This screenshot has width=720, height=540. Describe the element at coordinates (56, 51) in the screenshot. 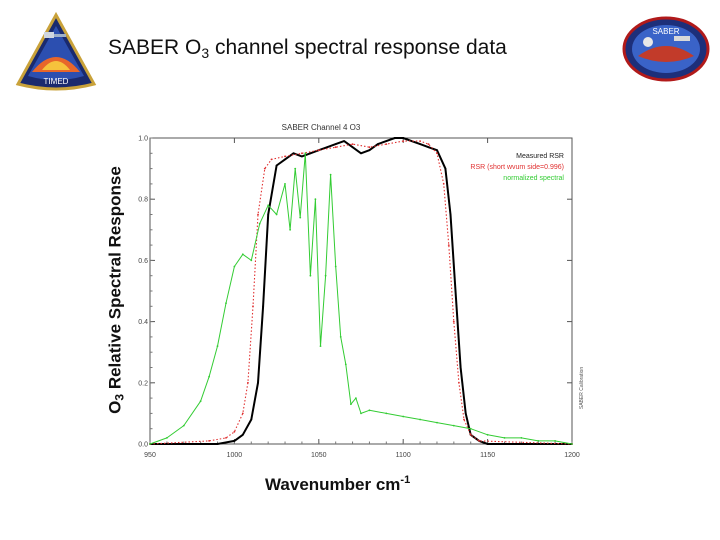

I see `timed-mission-logo: TIMED` at that location.